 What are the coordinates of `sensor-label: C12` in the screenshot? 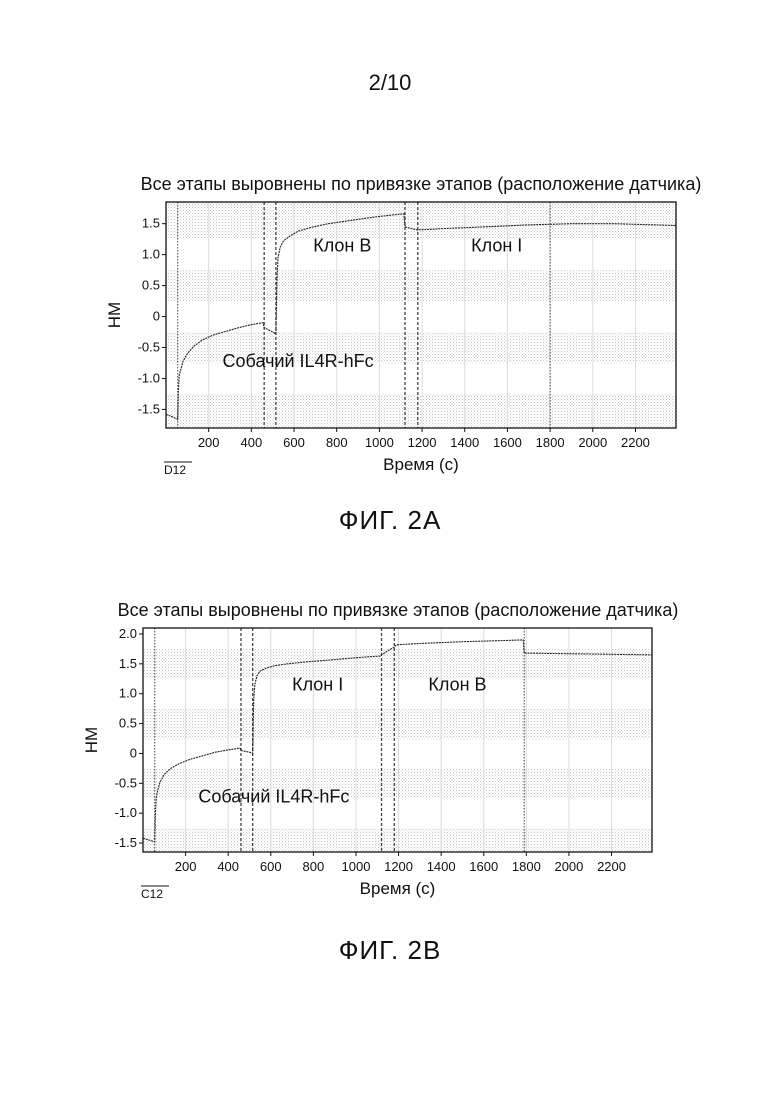 It's located at (152, 894).